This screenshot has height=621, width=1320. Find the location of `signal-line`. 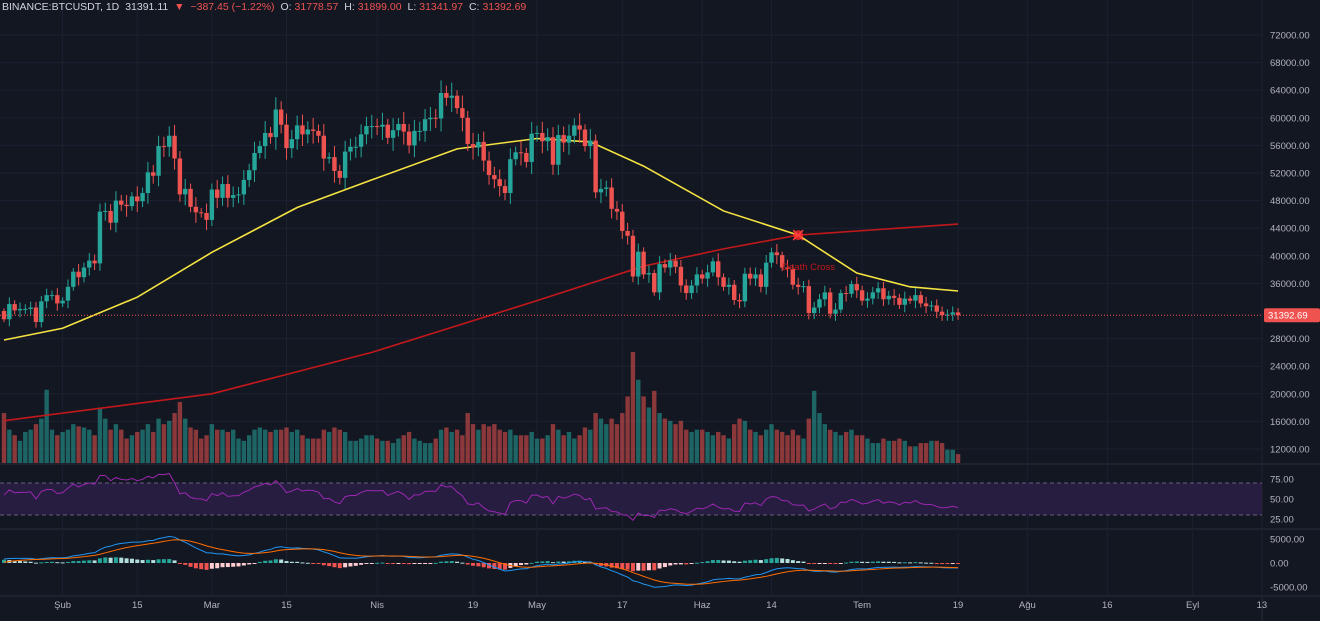

signal-line is located at coordinates (481, 562).